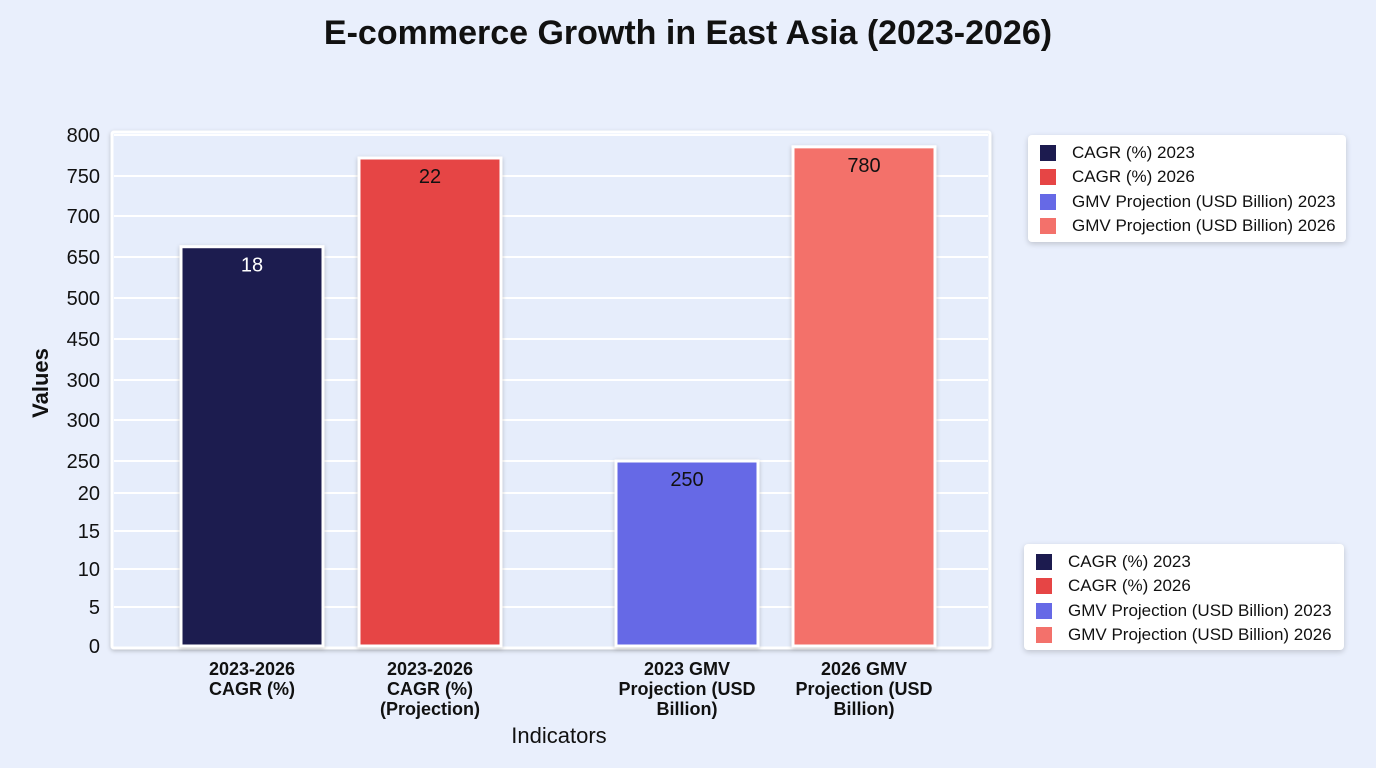  Describe the element at coordinates (83, 258) in the screenshot. I see `y-tick-label: 650` at that location.